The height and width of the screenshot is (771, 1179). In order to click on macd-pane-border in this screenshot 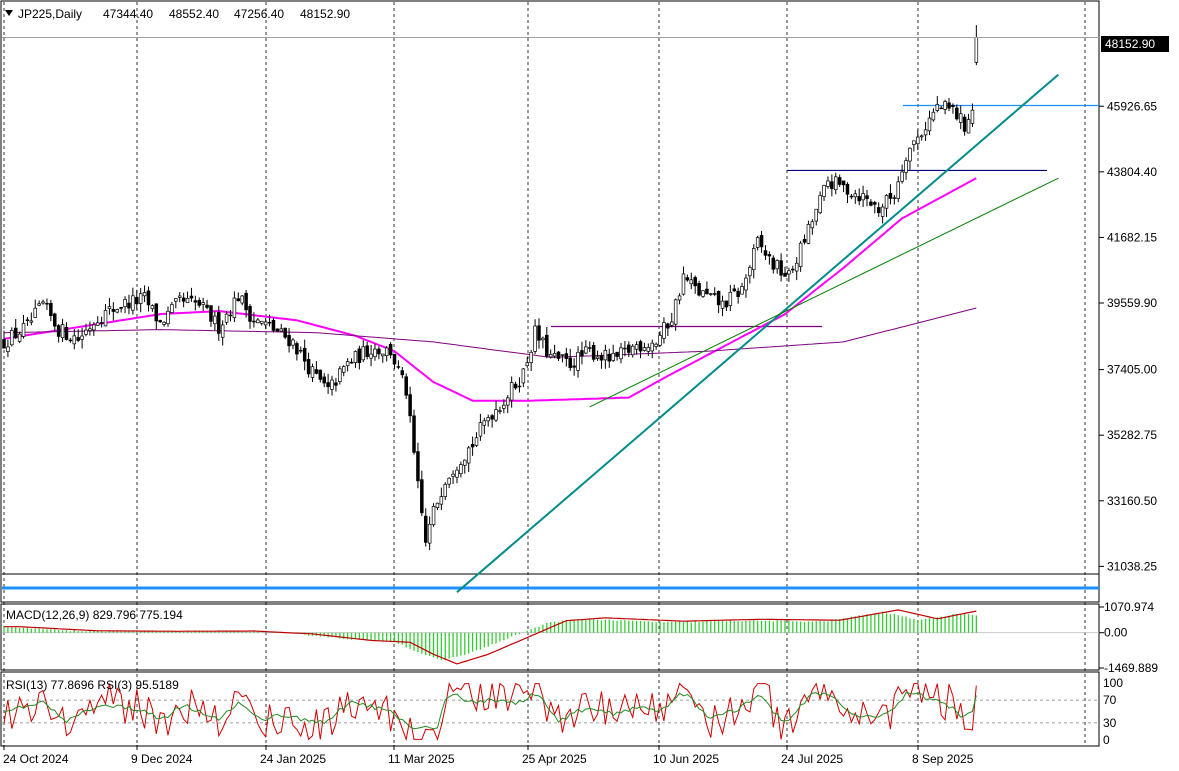, I will do `click(550, 637)`.